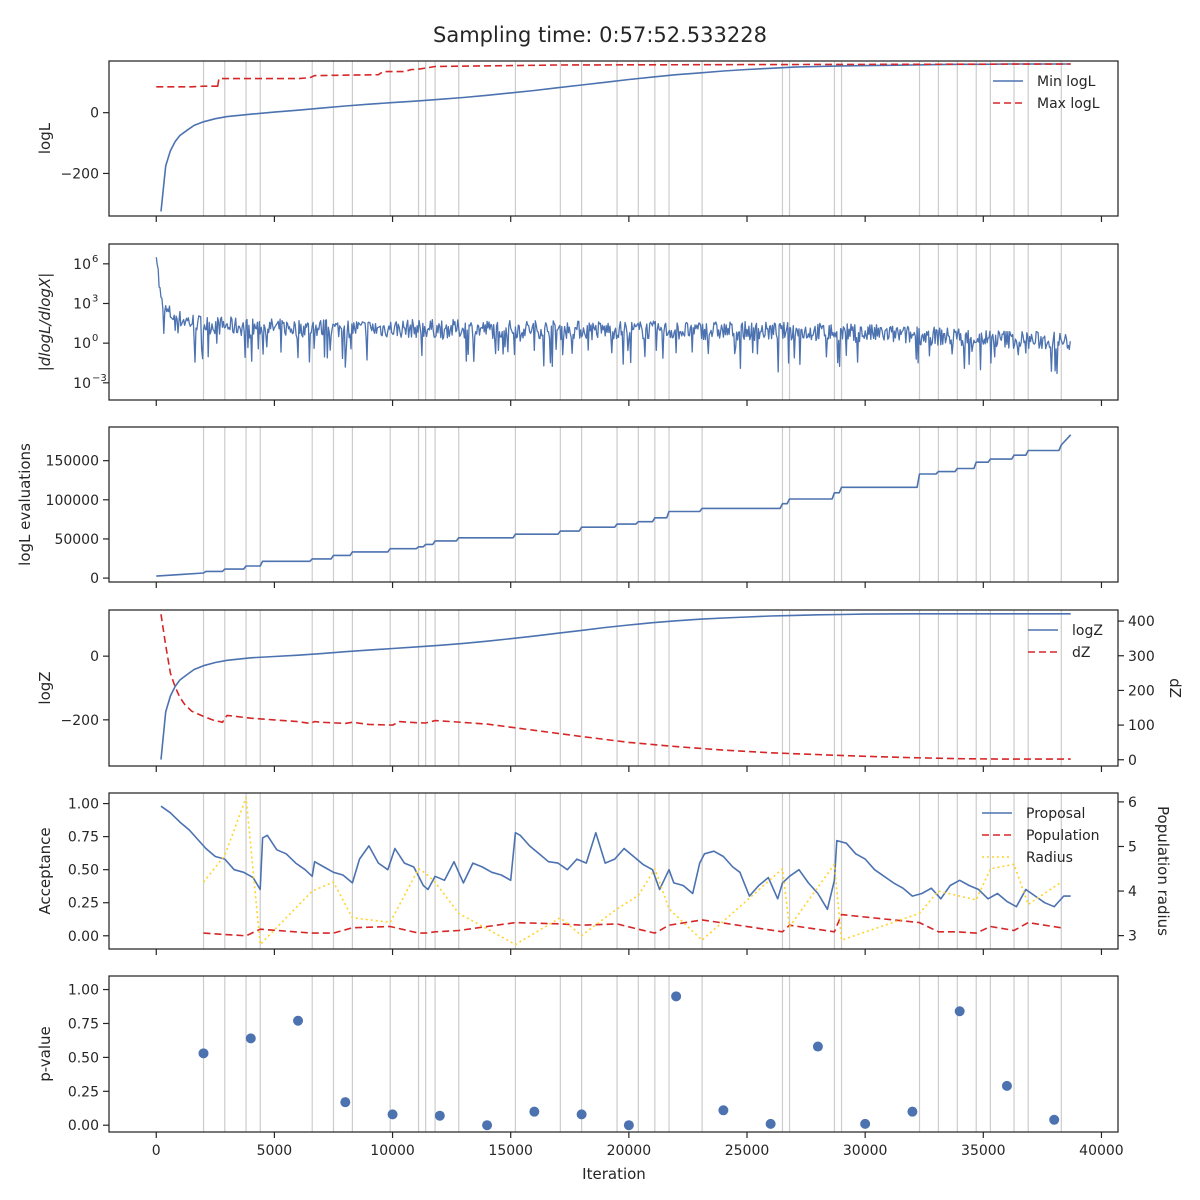  I want to click on y-axis-label: |dlogL/dlogX|, so click(45, 322).